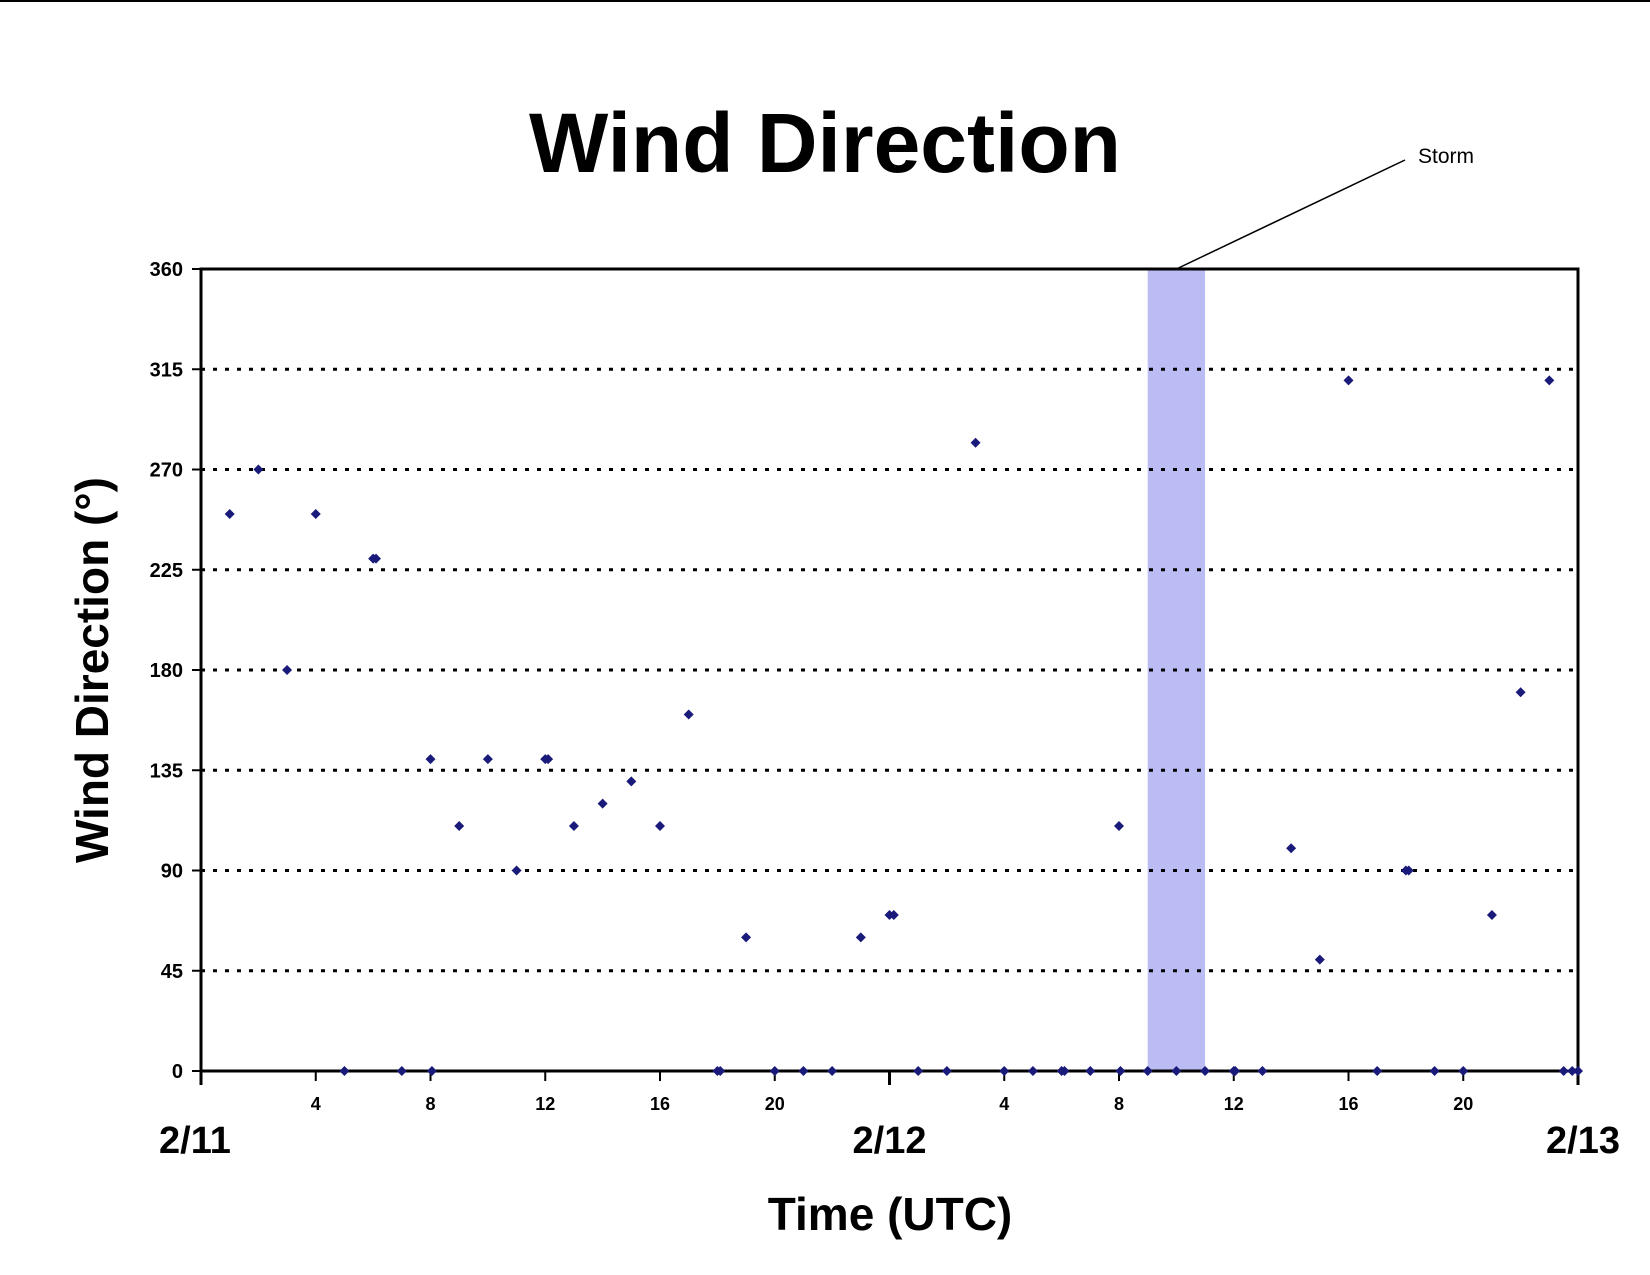  What do you see at coordinates (166, 471) in the screenshot?
I see `y-tick-label-270: 270` at bounding box center [166, 471].